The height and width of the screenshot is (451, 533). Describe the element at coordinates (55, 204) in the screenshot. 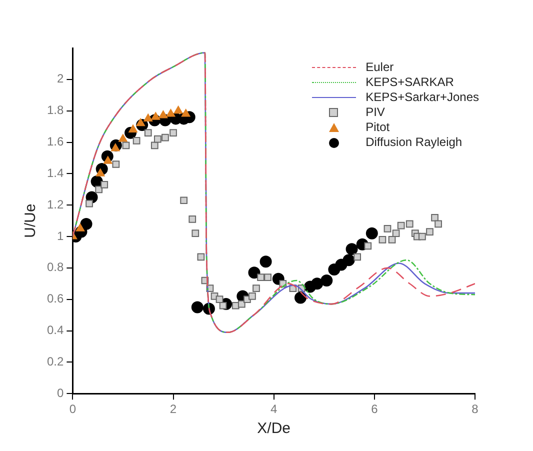

I see `y-tick-label: 1.2` at that location.